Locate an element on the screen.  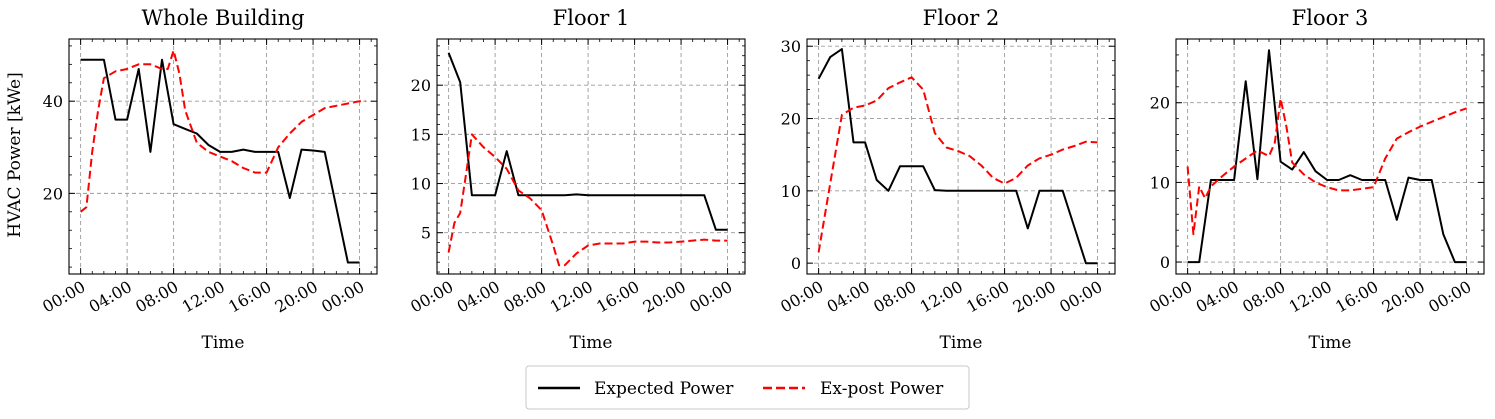
y-tick-label: 5 is located at coordinates (426, 233).